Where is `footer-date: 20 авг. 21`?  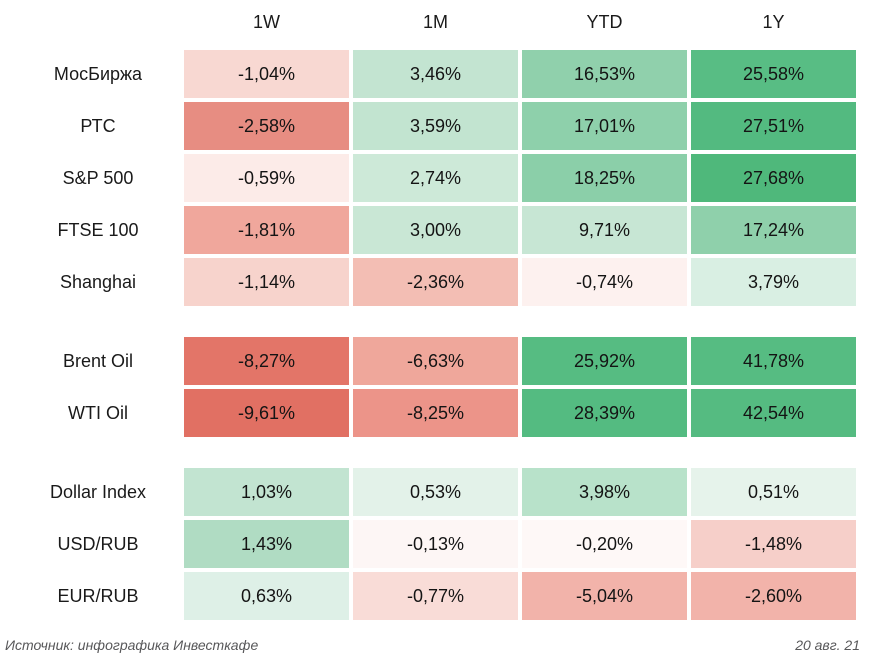
footer-date: 20 авг. 21 is located at coordinates (827, 645).